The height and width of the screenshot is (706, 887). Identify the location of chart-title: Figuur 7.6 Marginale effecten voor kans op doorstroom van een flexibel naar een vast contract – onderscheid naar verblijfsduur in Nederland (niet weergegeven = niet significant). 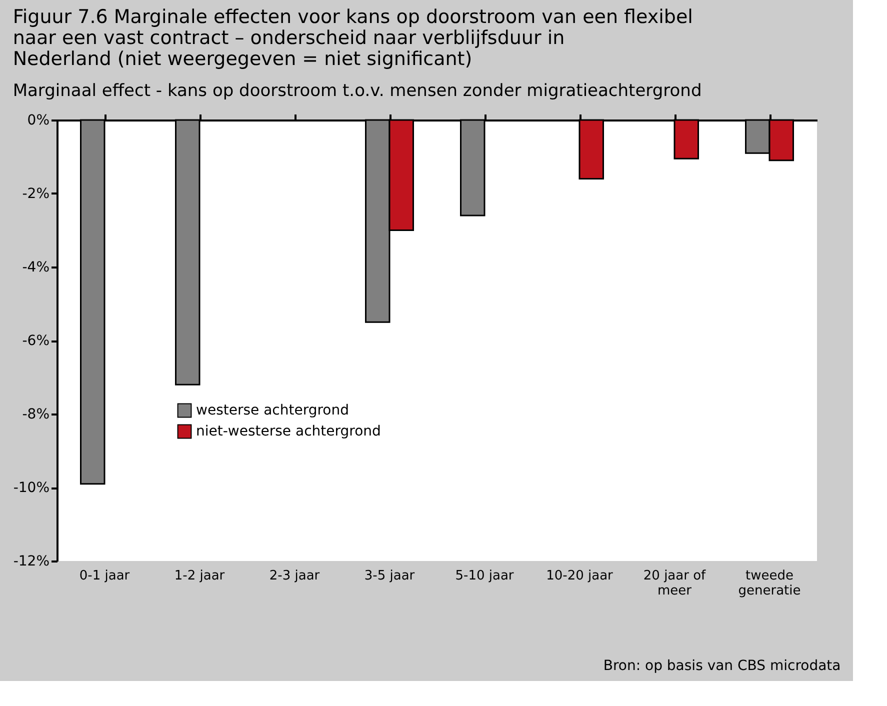
(352, 38).